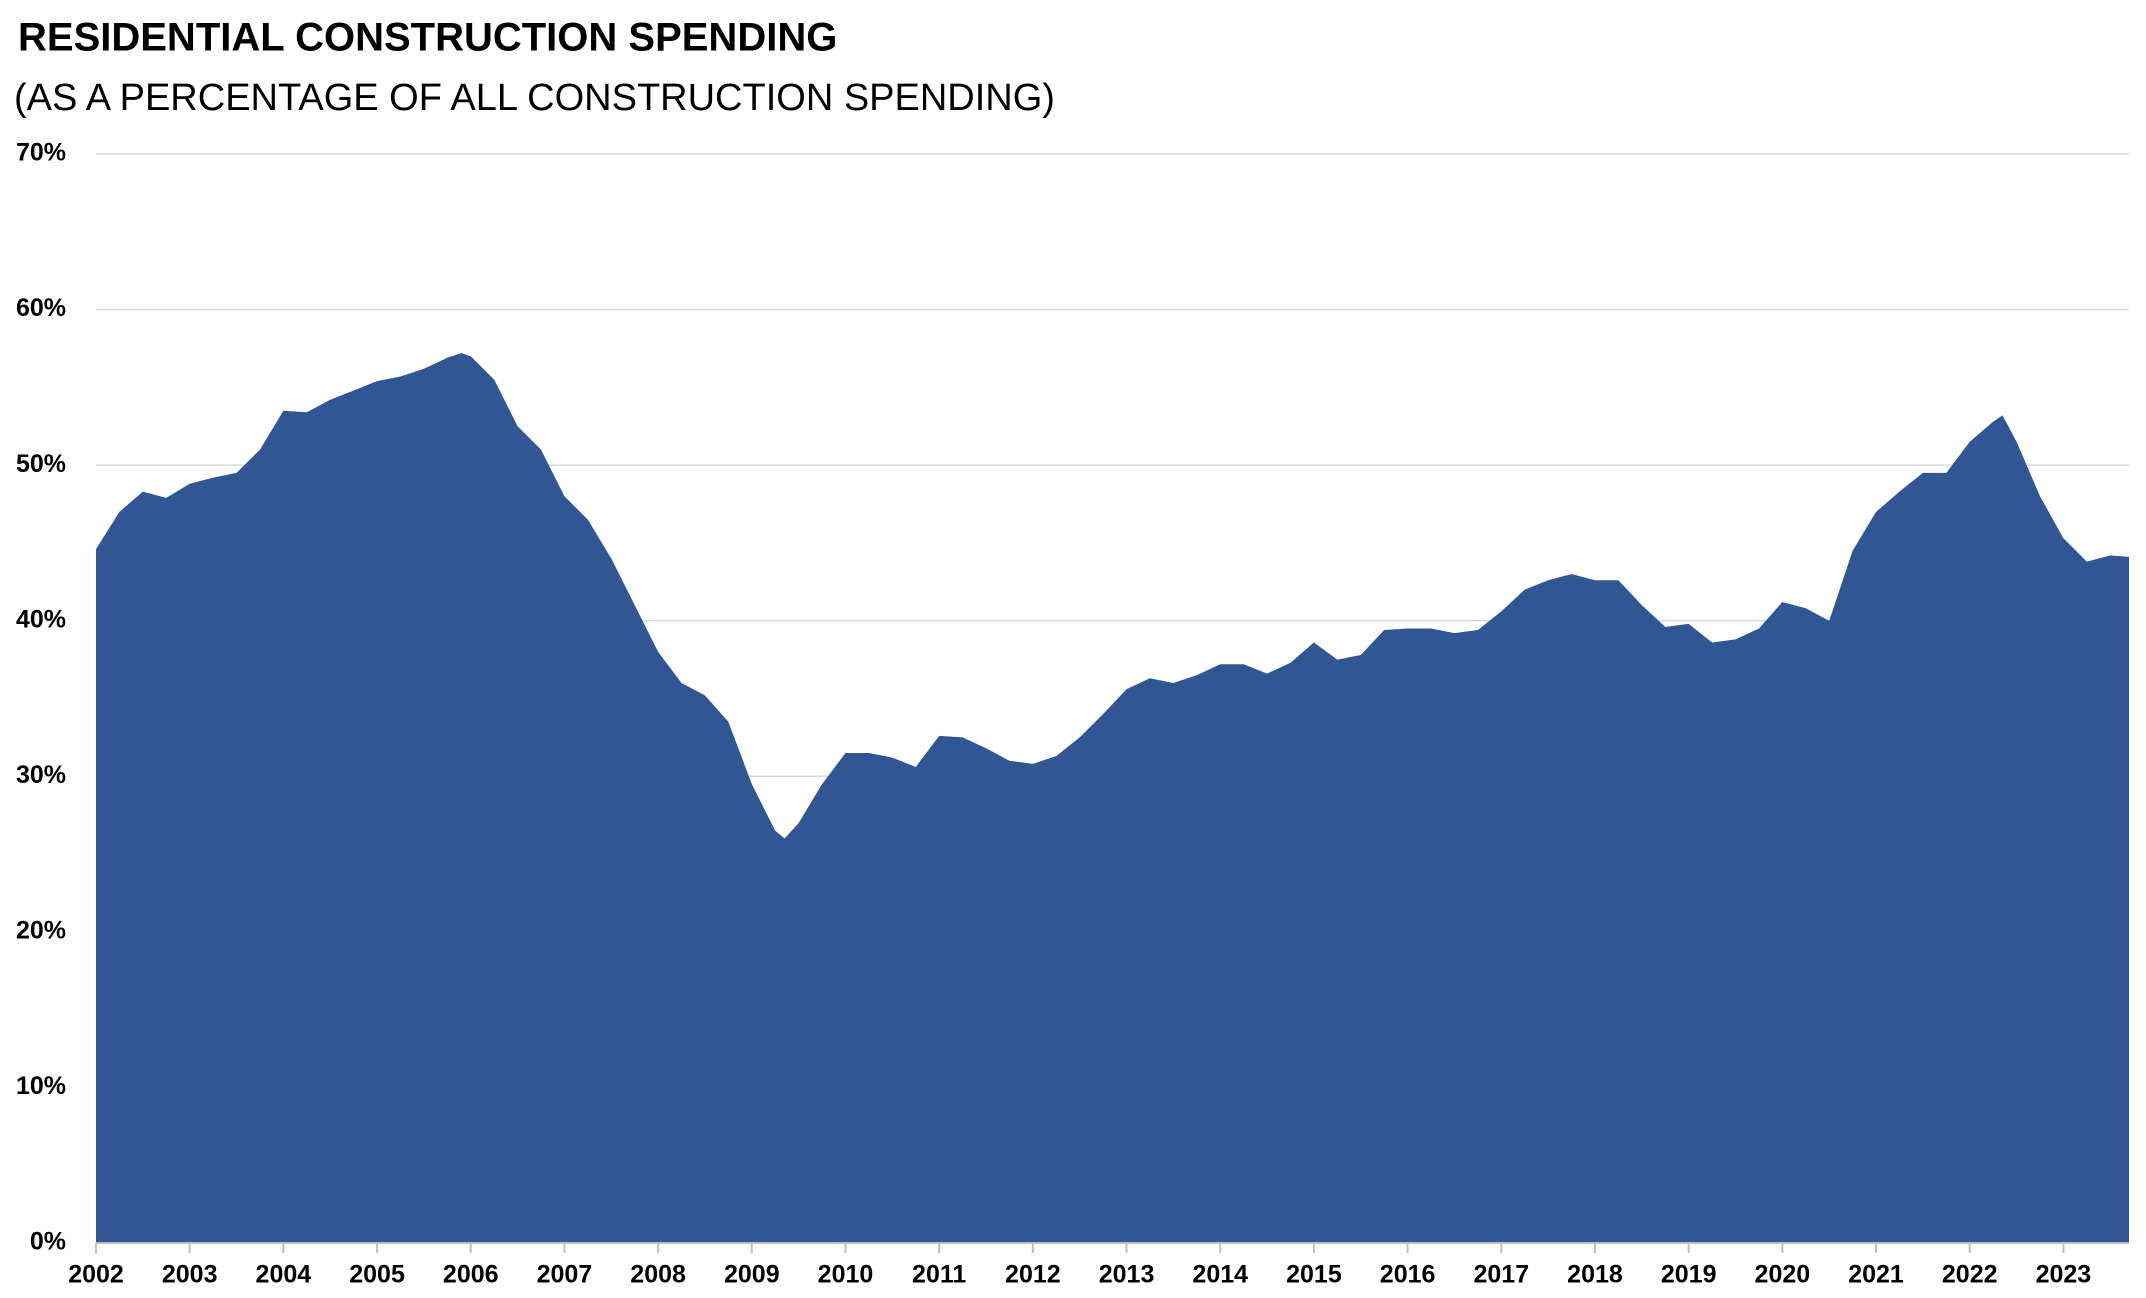 The width and height of the screenshot is (2146, 1298). I want to click on y-tick-label: 20%, so click(41, 930).